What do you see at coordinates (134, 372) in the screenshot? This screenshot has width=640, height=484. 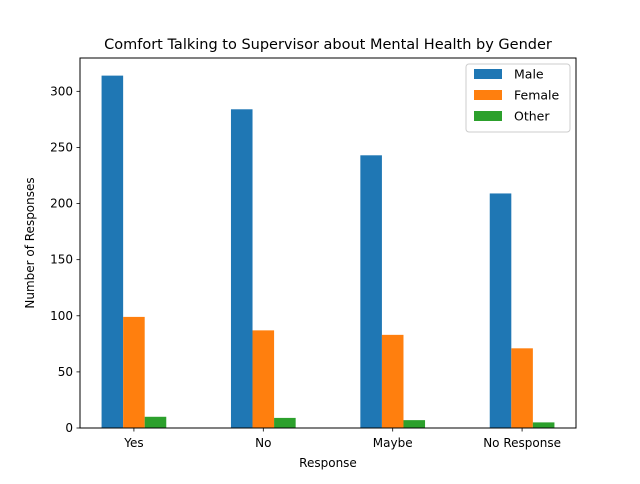 I see `bar-female-yes` at bounding box center [134, 372].